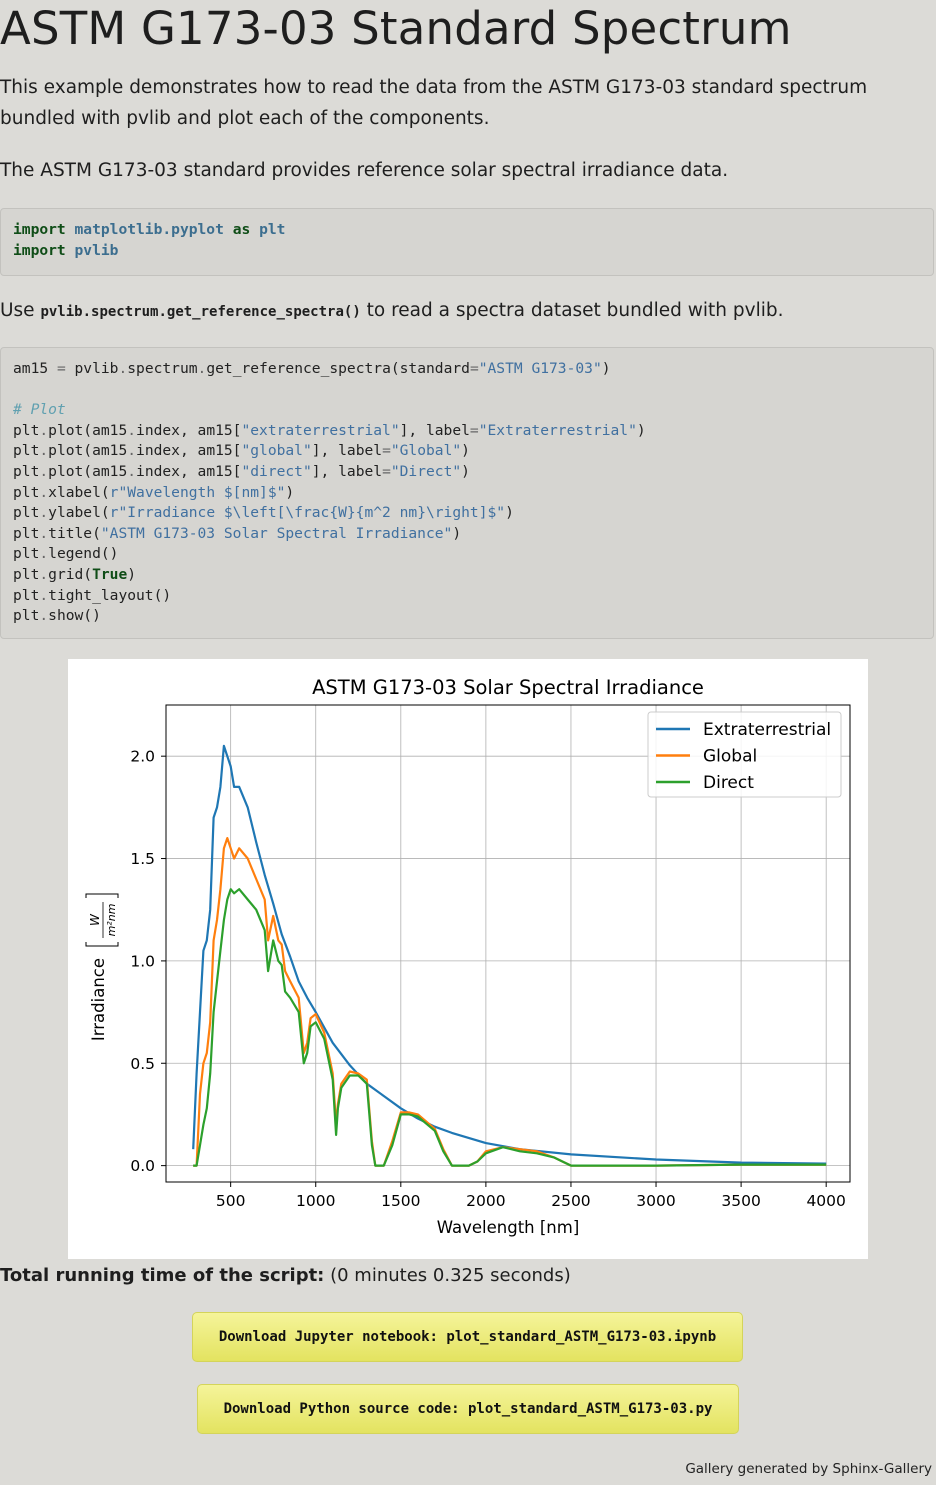  What do you see at coordinates (92, 595) in the screenshot?
I see `code-line: plt.tight_layout()` at bounding box center [92, 595].